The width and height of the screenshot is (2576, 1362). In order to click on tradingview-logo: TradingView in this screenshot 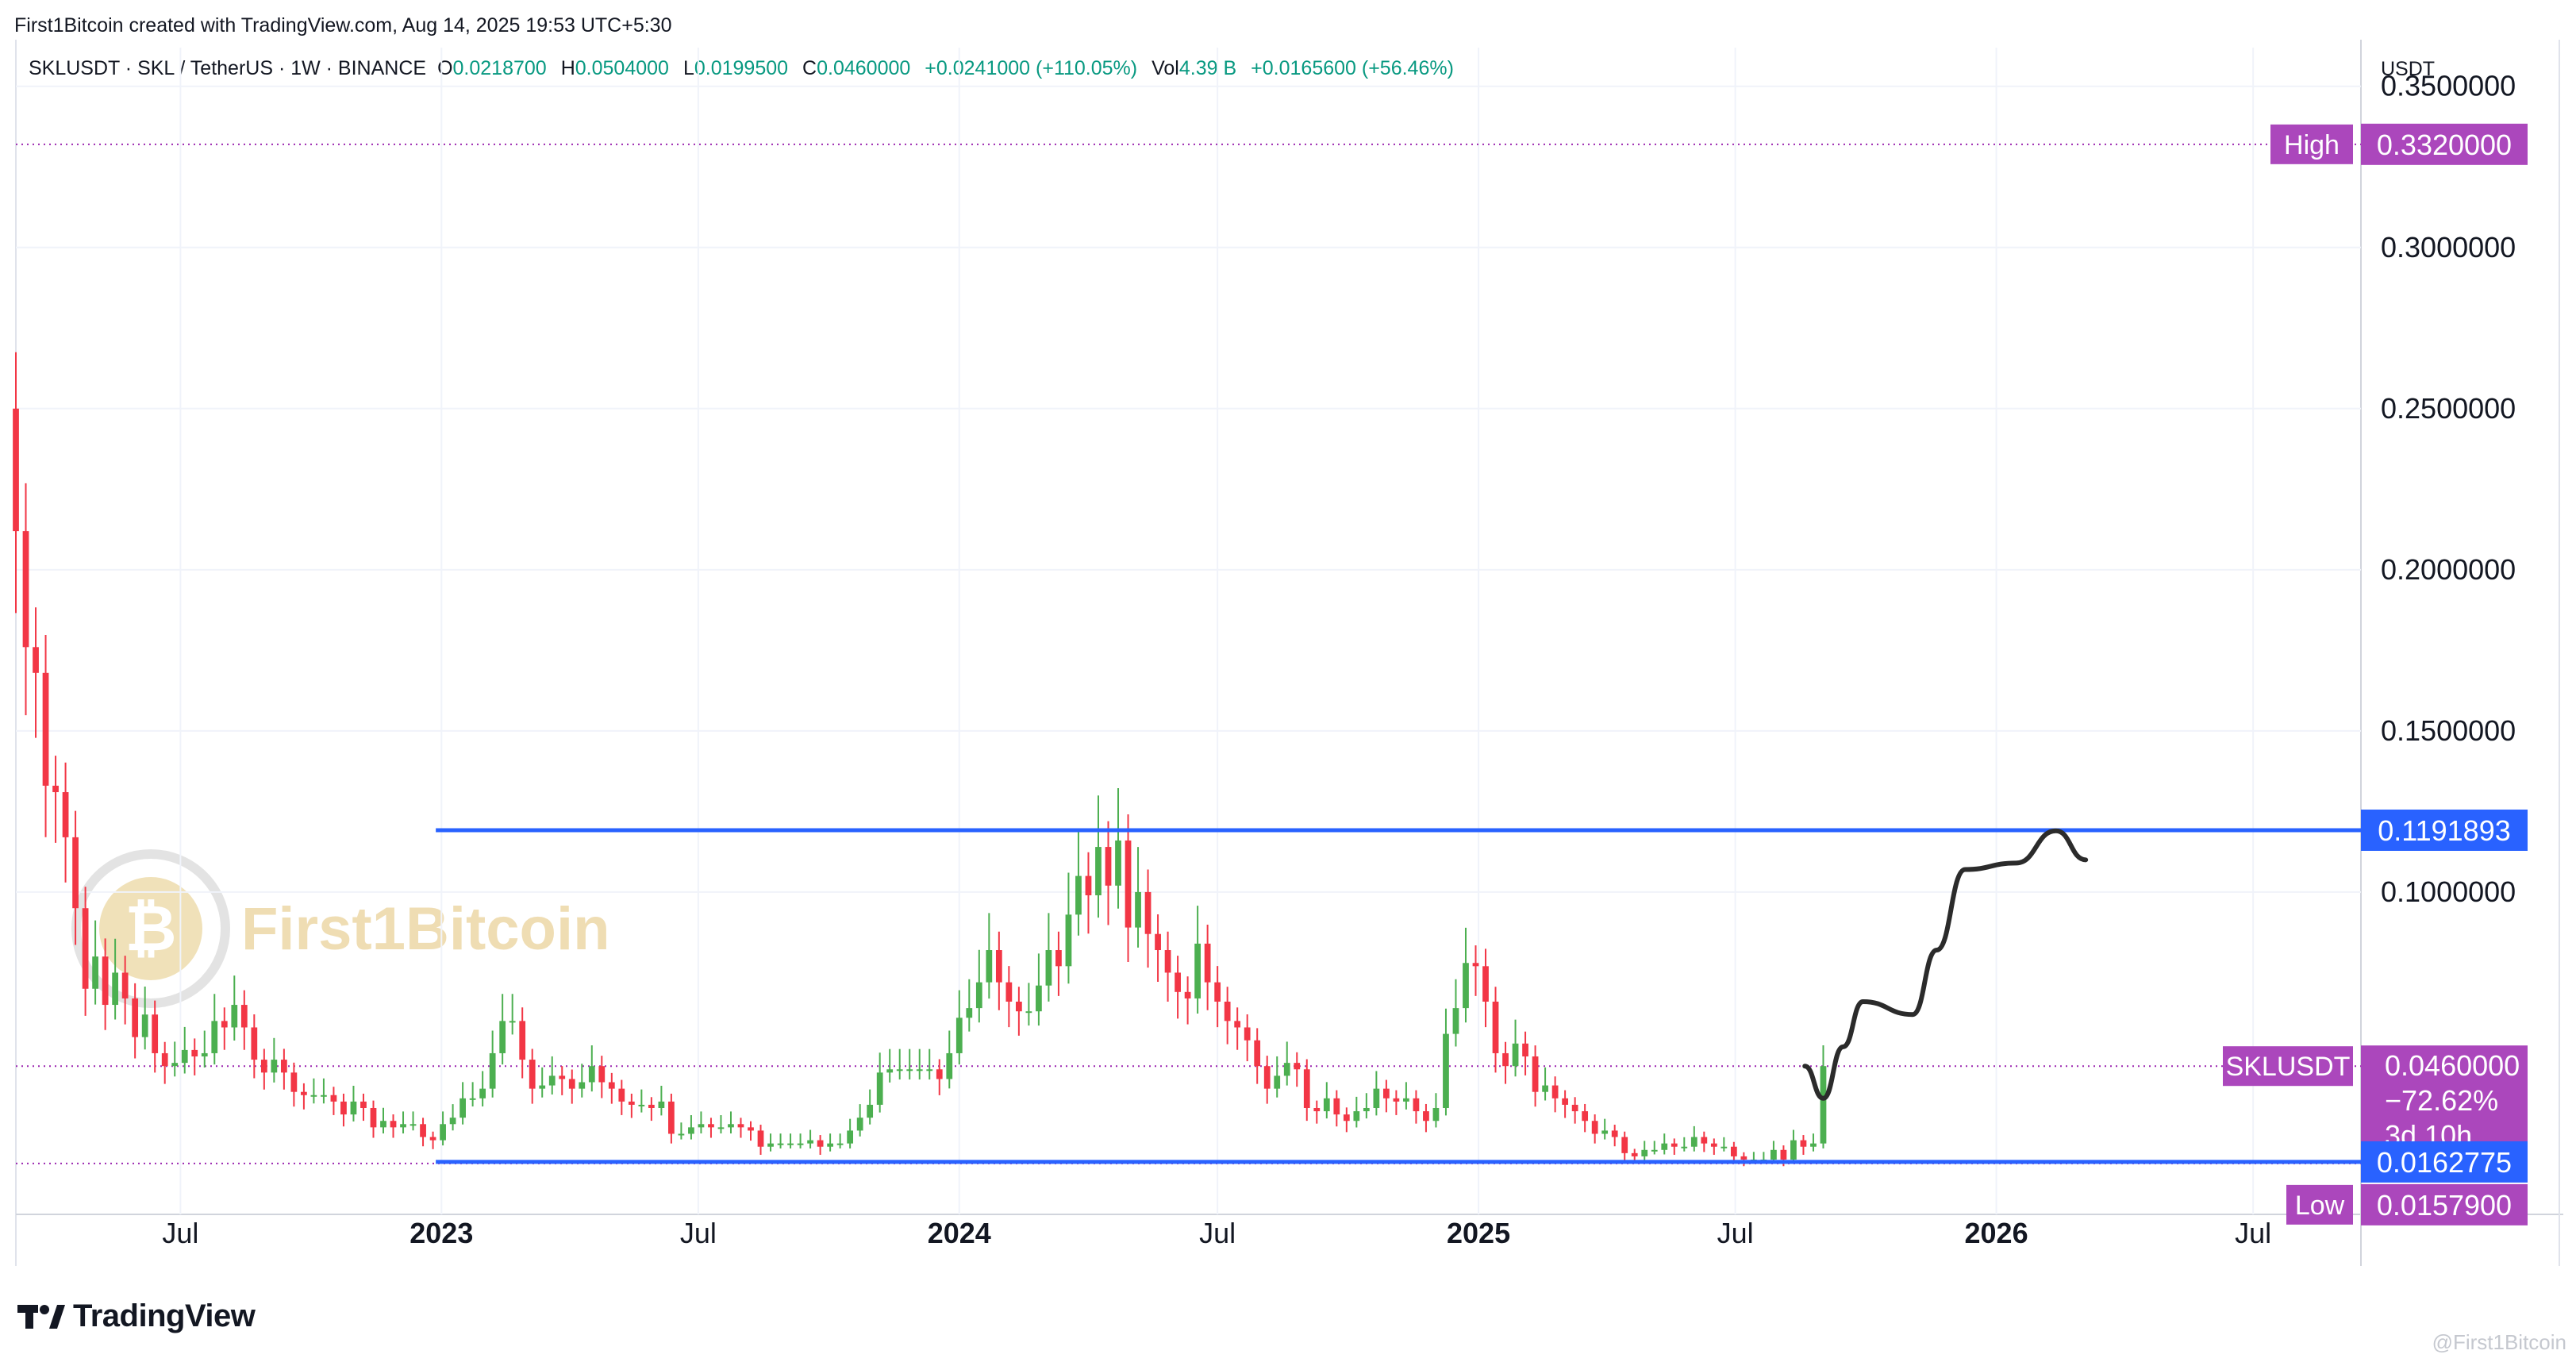, I will do `click(136, 1317)`.